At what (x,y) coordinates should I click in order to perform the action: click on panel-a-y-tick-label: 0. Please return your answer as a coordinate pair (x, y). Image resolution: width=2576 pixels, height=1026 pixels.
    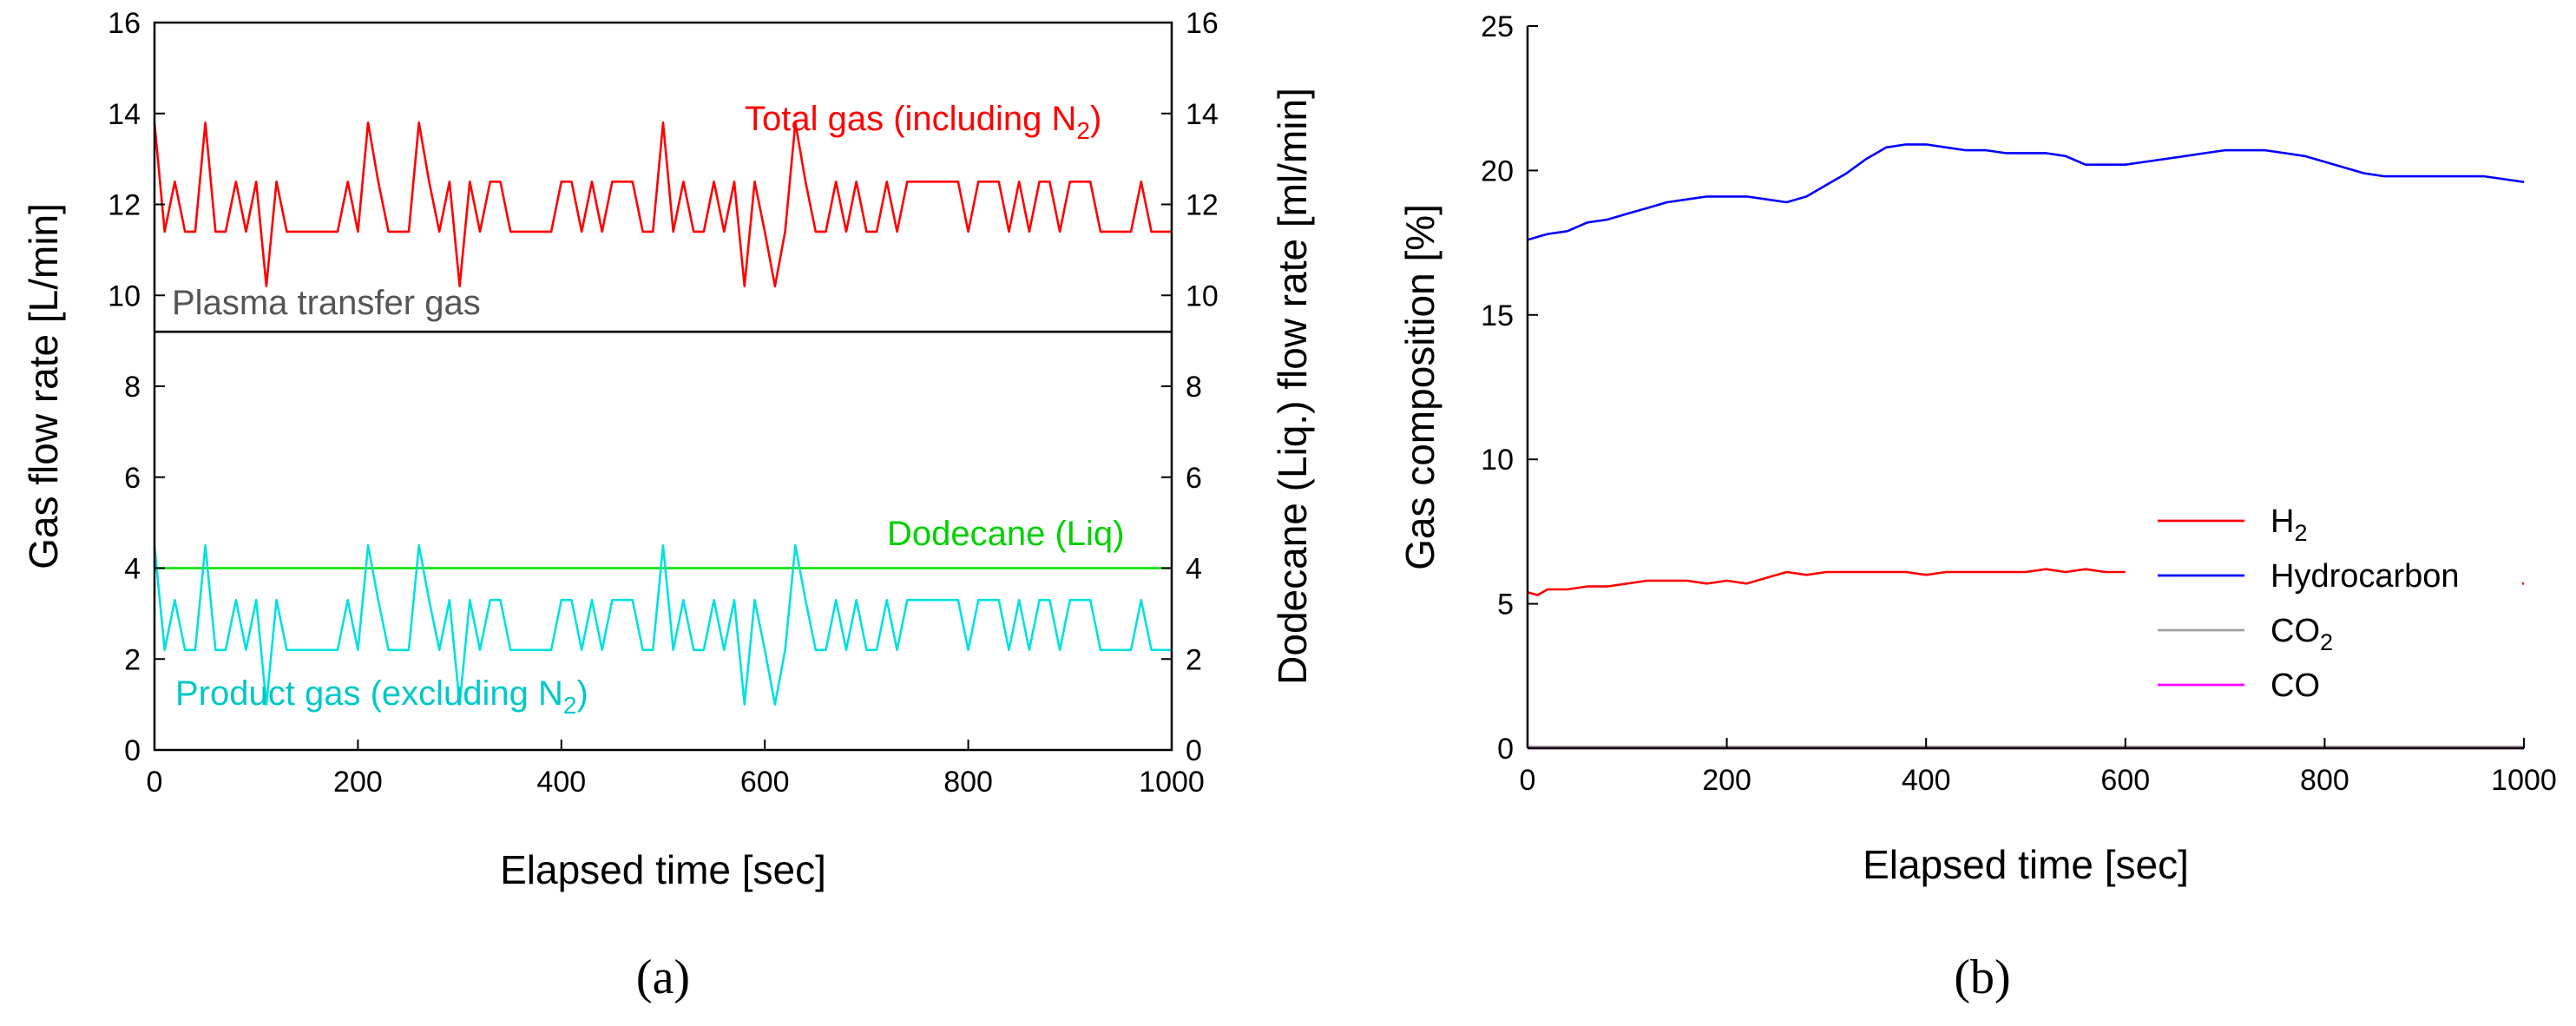
    Looking at the image, I should click on (132, 751).